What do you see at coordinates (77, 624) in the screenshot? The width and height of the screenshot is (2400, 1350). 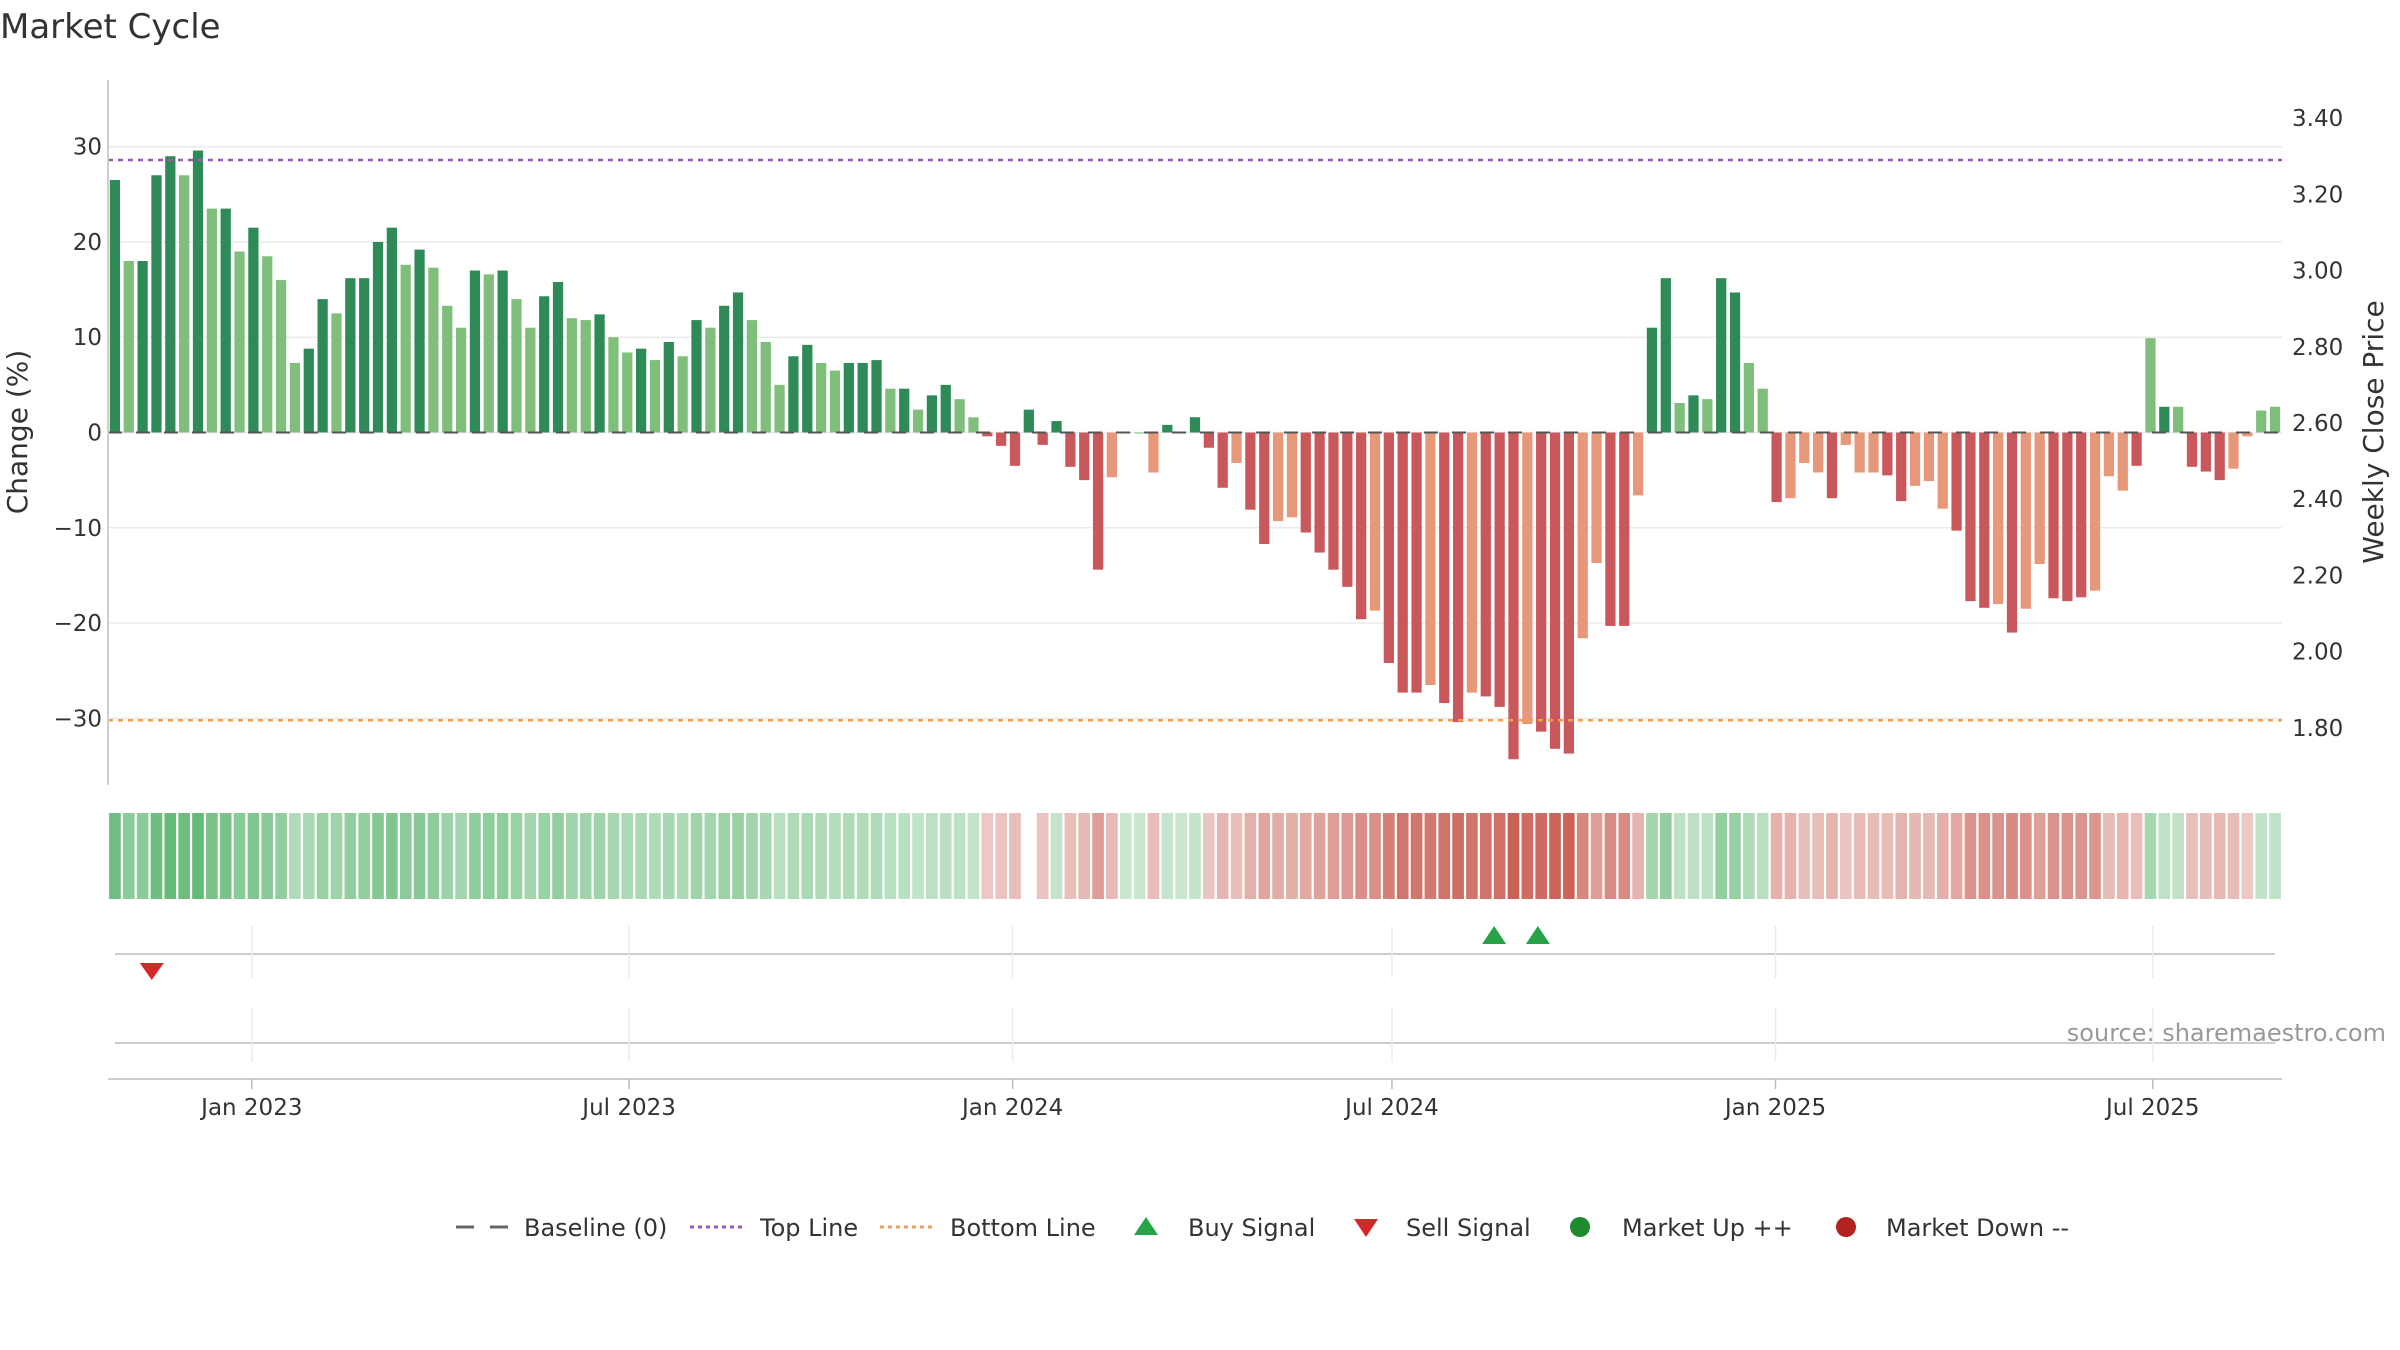 I see `y-tick-label: −20` at bounding box center [77, 624].